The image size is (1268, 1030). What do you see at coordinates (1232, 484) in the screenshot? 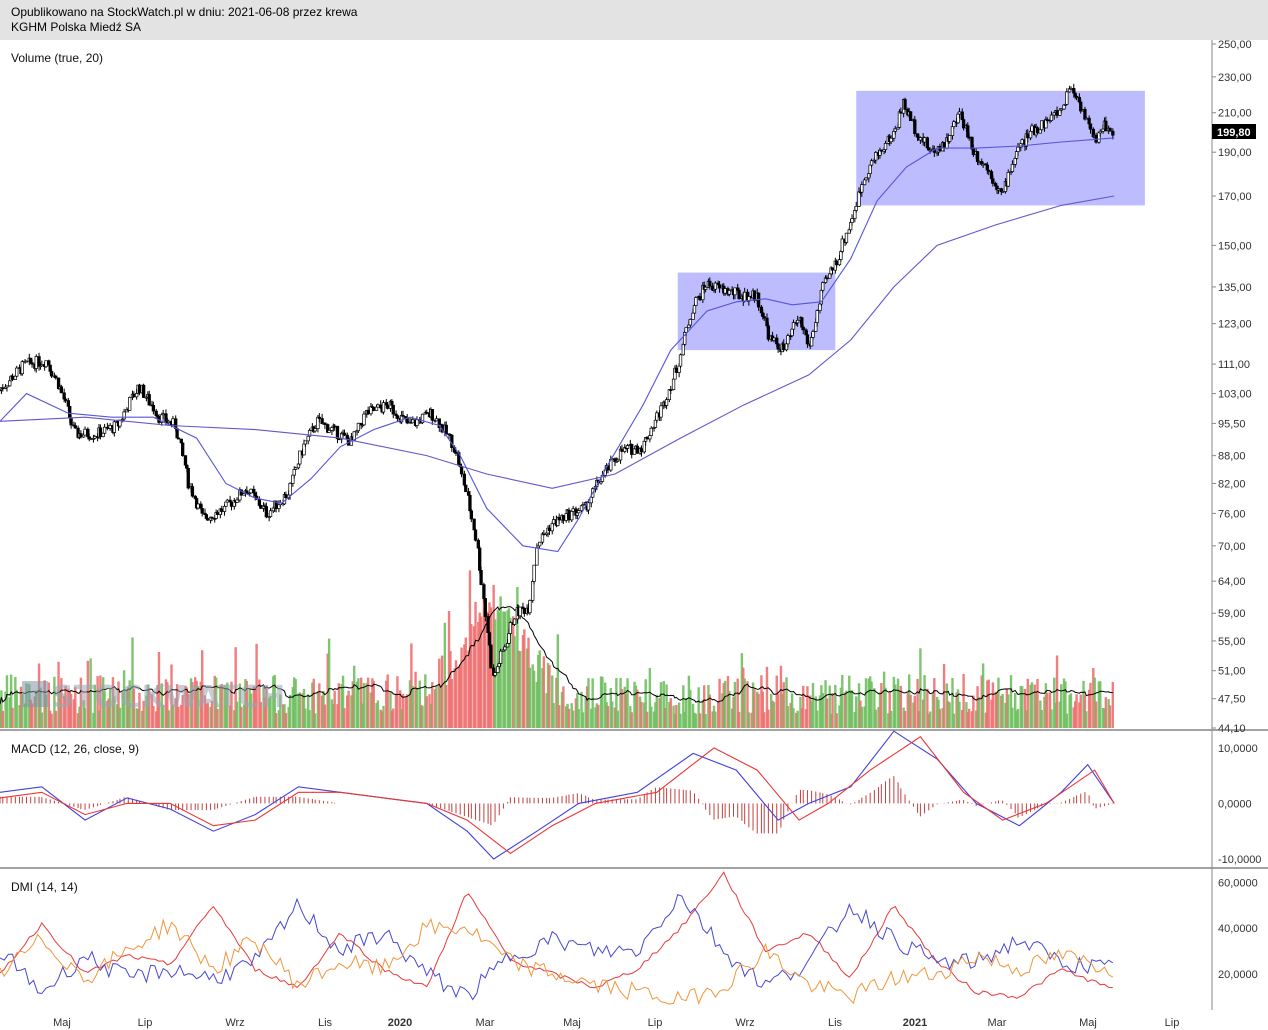
I see `price-tick-label: 82,00` at bounding box center [1232, 484].